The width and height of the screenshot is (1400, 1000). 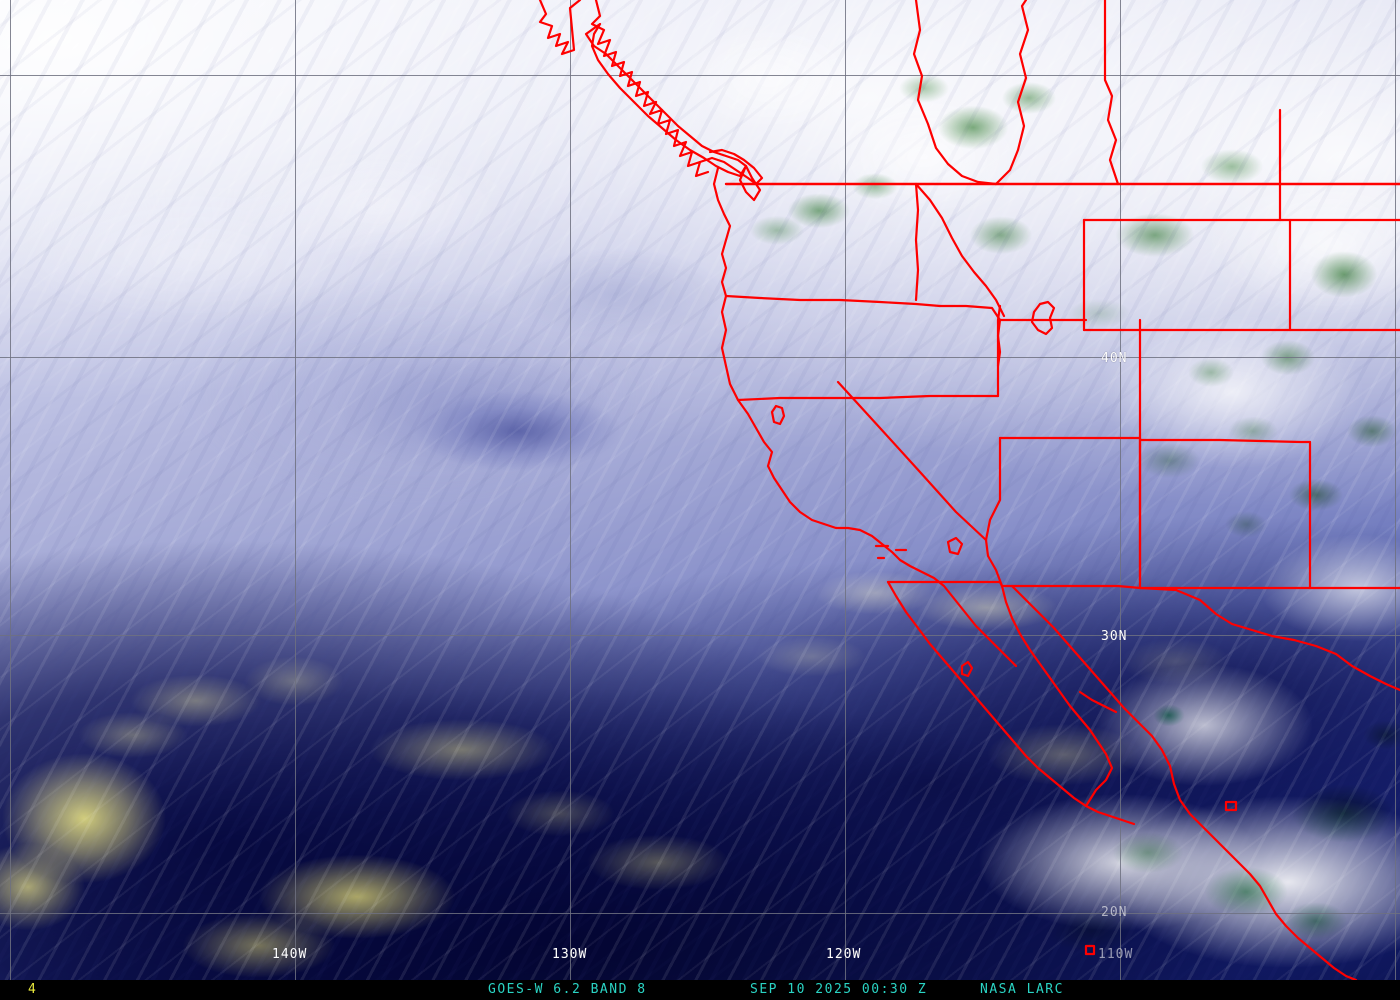 I want to click on timestamp-label: SEP 10 2025 00:30 Z, so click(x=839, y=989).